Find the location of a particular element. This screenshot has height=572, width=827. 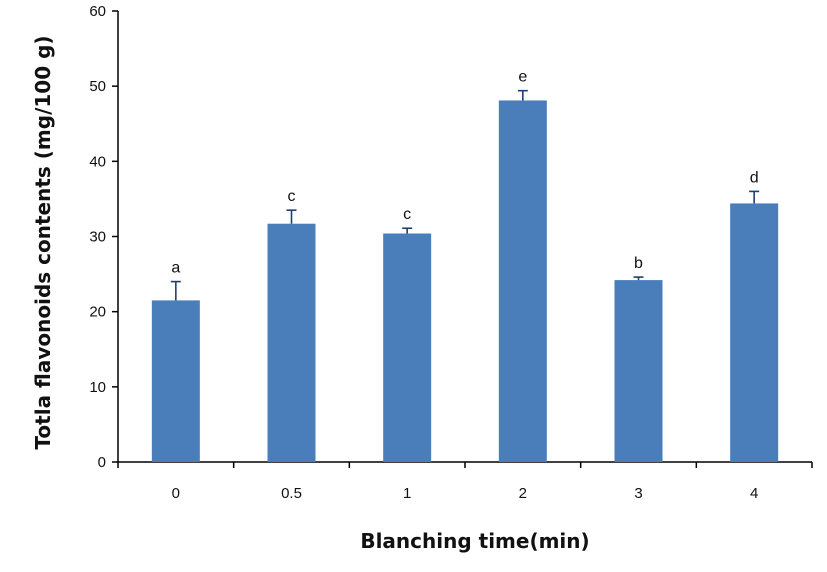

significance-letter: b is located at coordinates (638, 263).